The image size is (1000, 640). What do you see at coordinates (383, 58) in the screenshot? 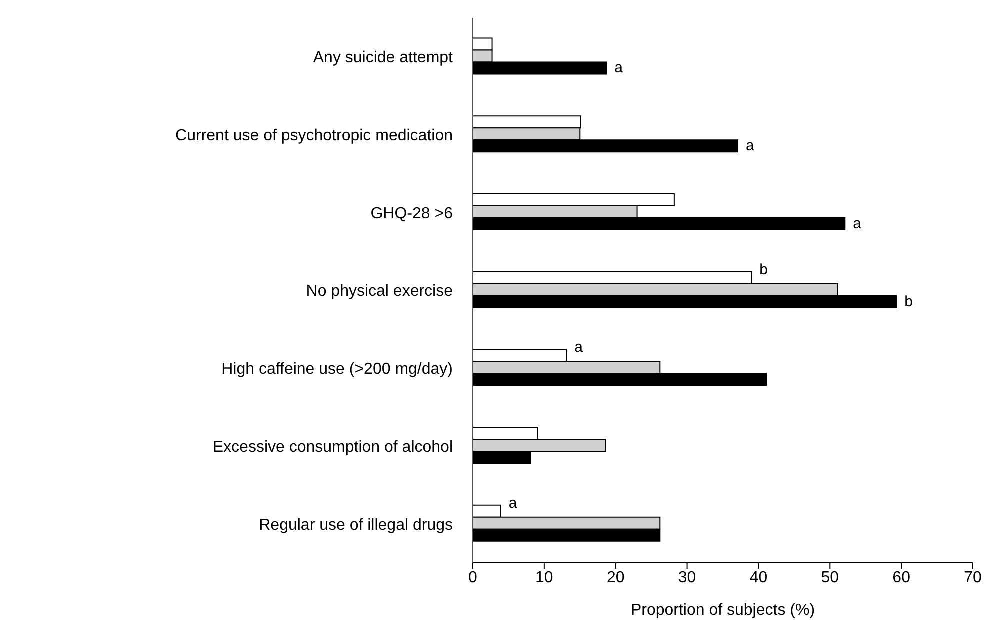
I see `y-tick-label: Any suicide attempt` at bounding box center [383, 58].